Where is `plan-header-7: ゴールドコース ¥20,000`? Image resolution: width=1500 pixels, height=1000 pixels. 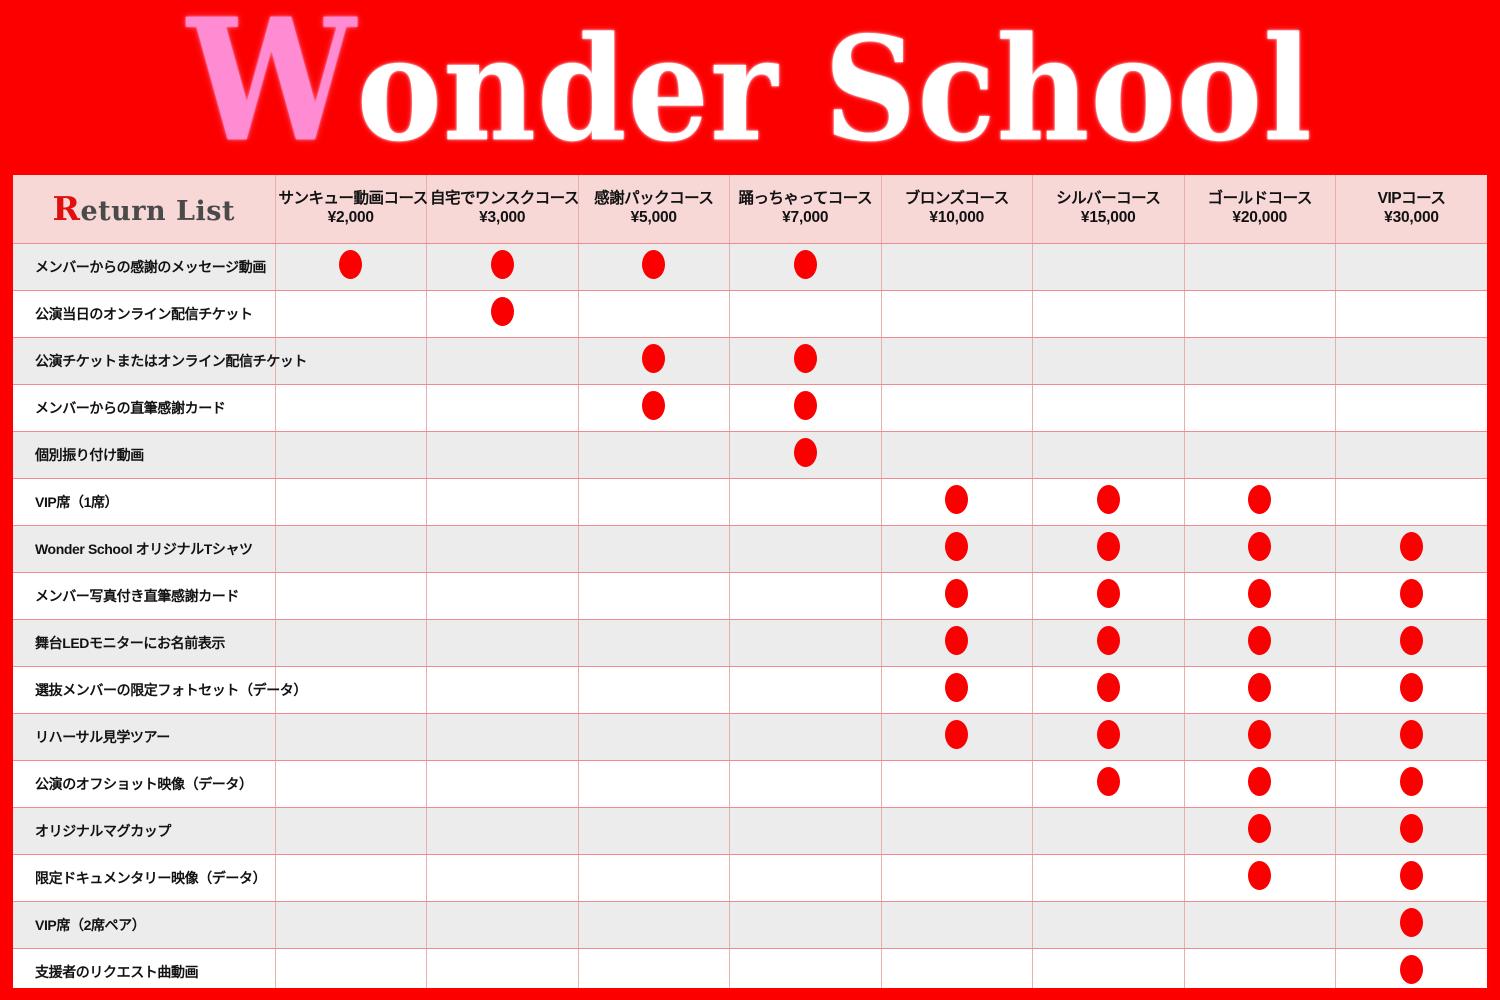
plan-header-7: ゴールドコース ¥20,000 is located at coordinates (1260, 209).